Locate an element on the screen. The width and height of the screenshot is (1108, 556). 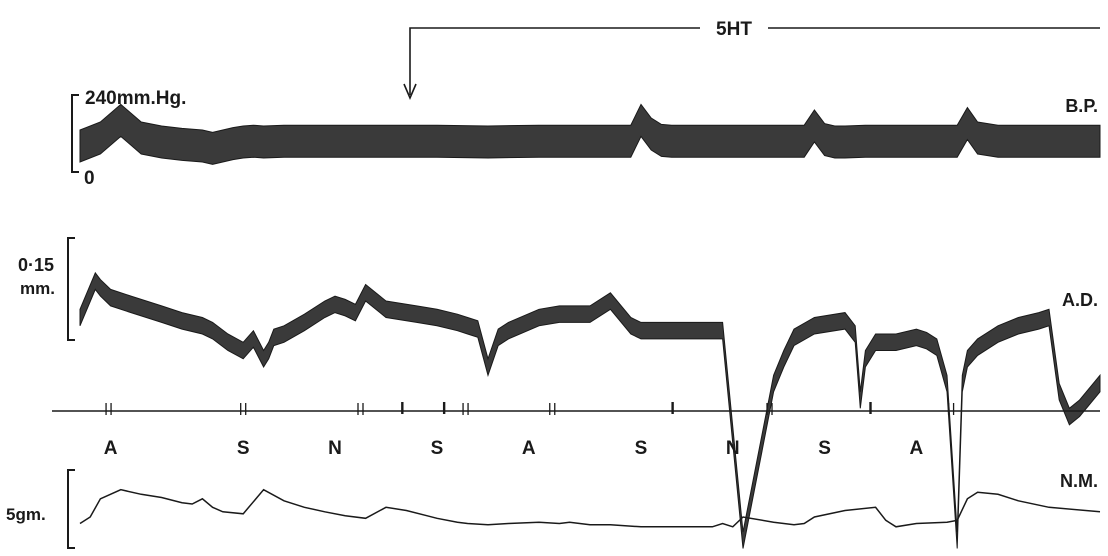
nm-trace-name: N.M. is located at coordinates (1079, 481).